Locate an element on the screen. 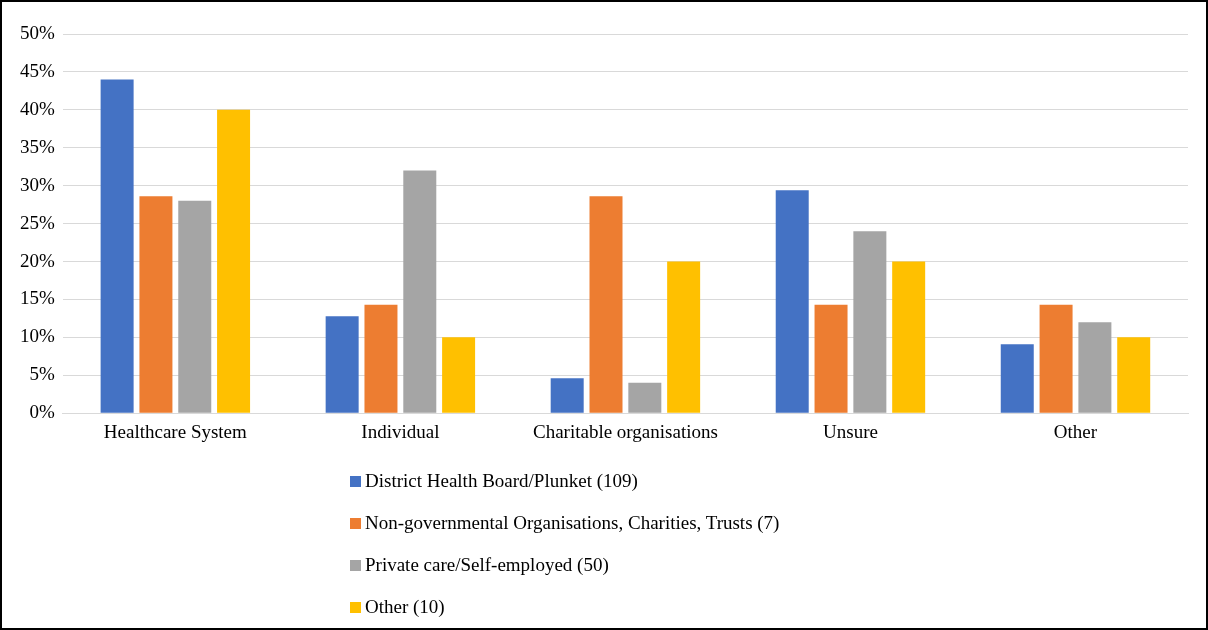 Image resolution: width=1208 pixels, height=630 pixels. y-tick-label: 45% is located at coordinates (37, 70).